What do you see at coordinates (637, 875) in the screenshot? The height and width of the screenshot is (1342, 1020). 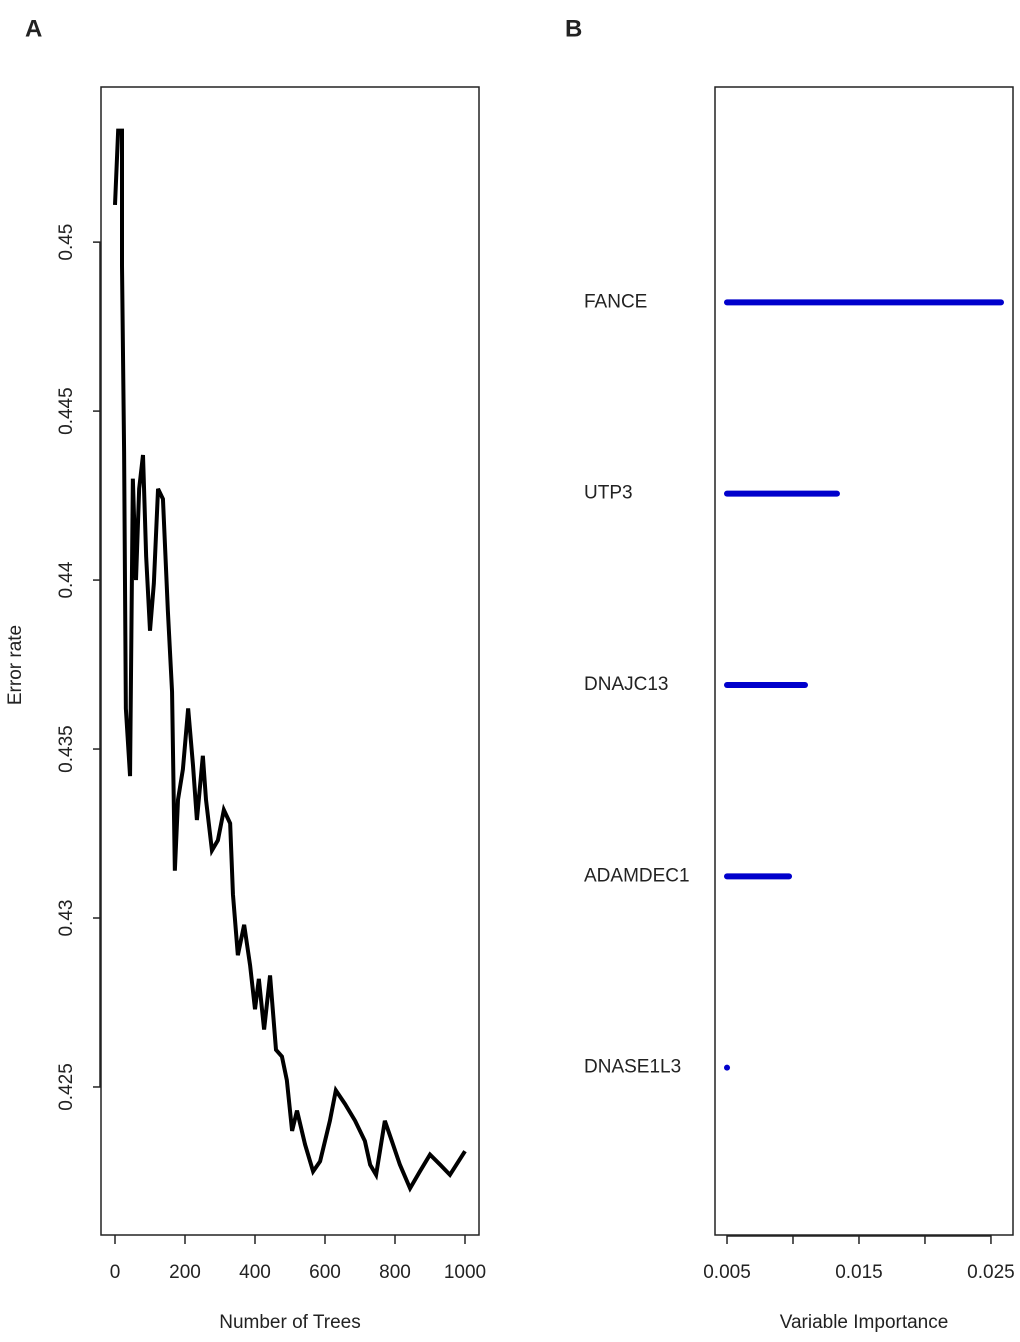 I see `category-label: ADAMDEC1` at bounding box center [637, 875].